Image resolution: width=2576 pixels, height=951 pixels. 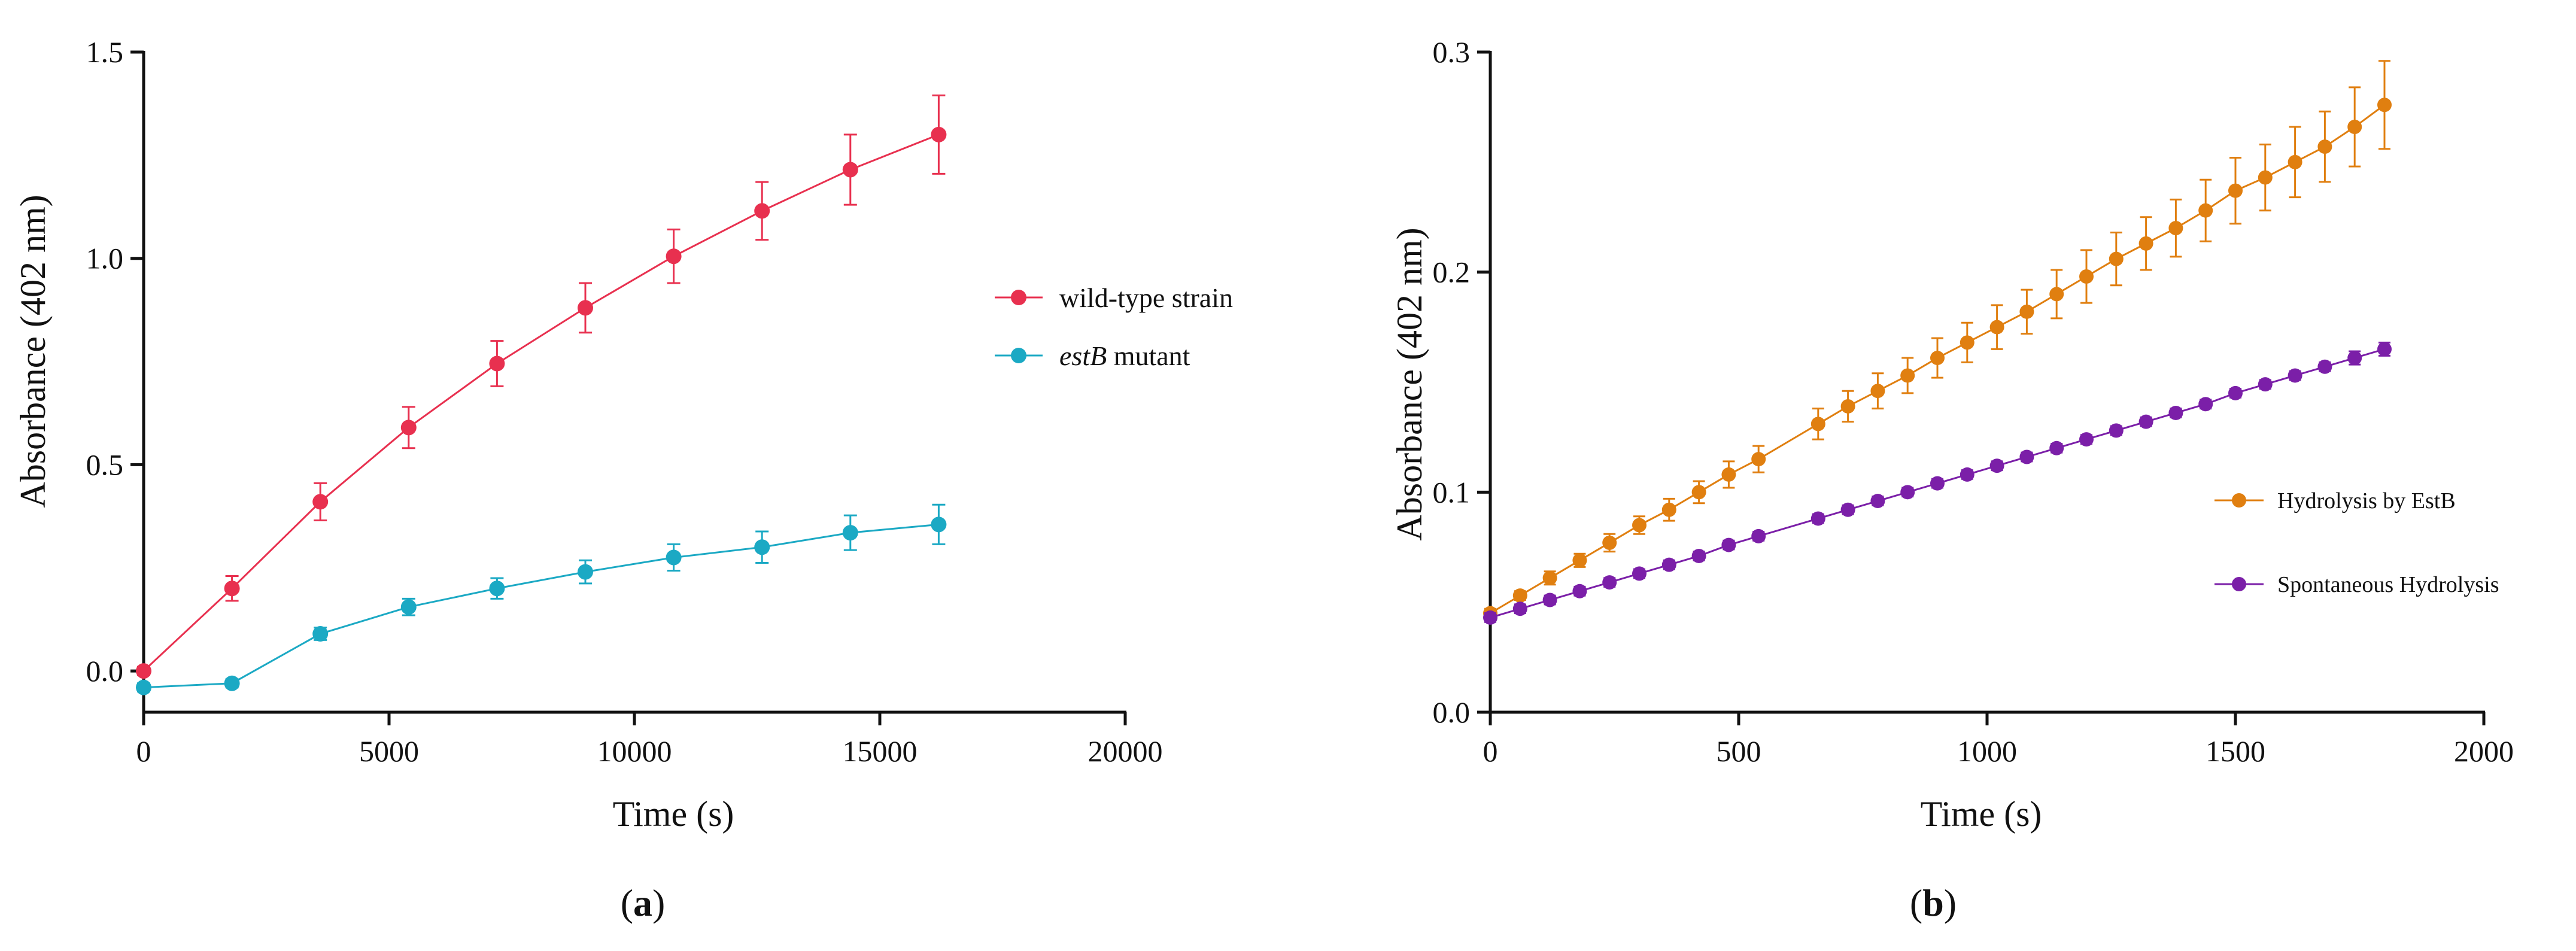 What do you see at coordinates (105, 52) in the screenshot?
I see `panel-a-y-tick-label: 1.5` at bounding box center [105, 52].